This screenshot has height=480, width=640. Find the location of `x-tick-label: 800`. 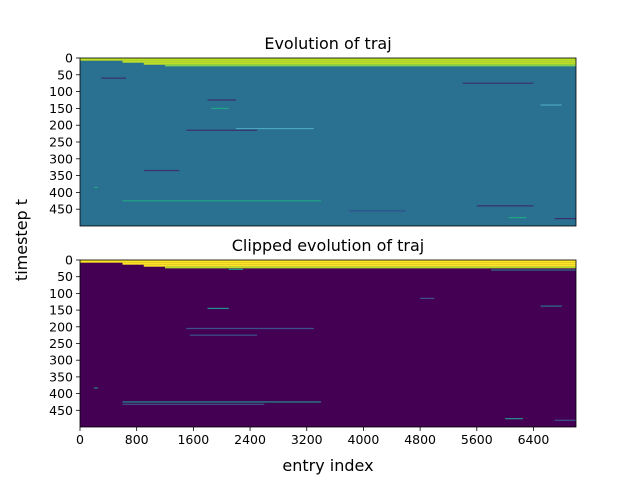

x-tick-label: 800 is located at coordinates (137, 439).